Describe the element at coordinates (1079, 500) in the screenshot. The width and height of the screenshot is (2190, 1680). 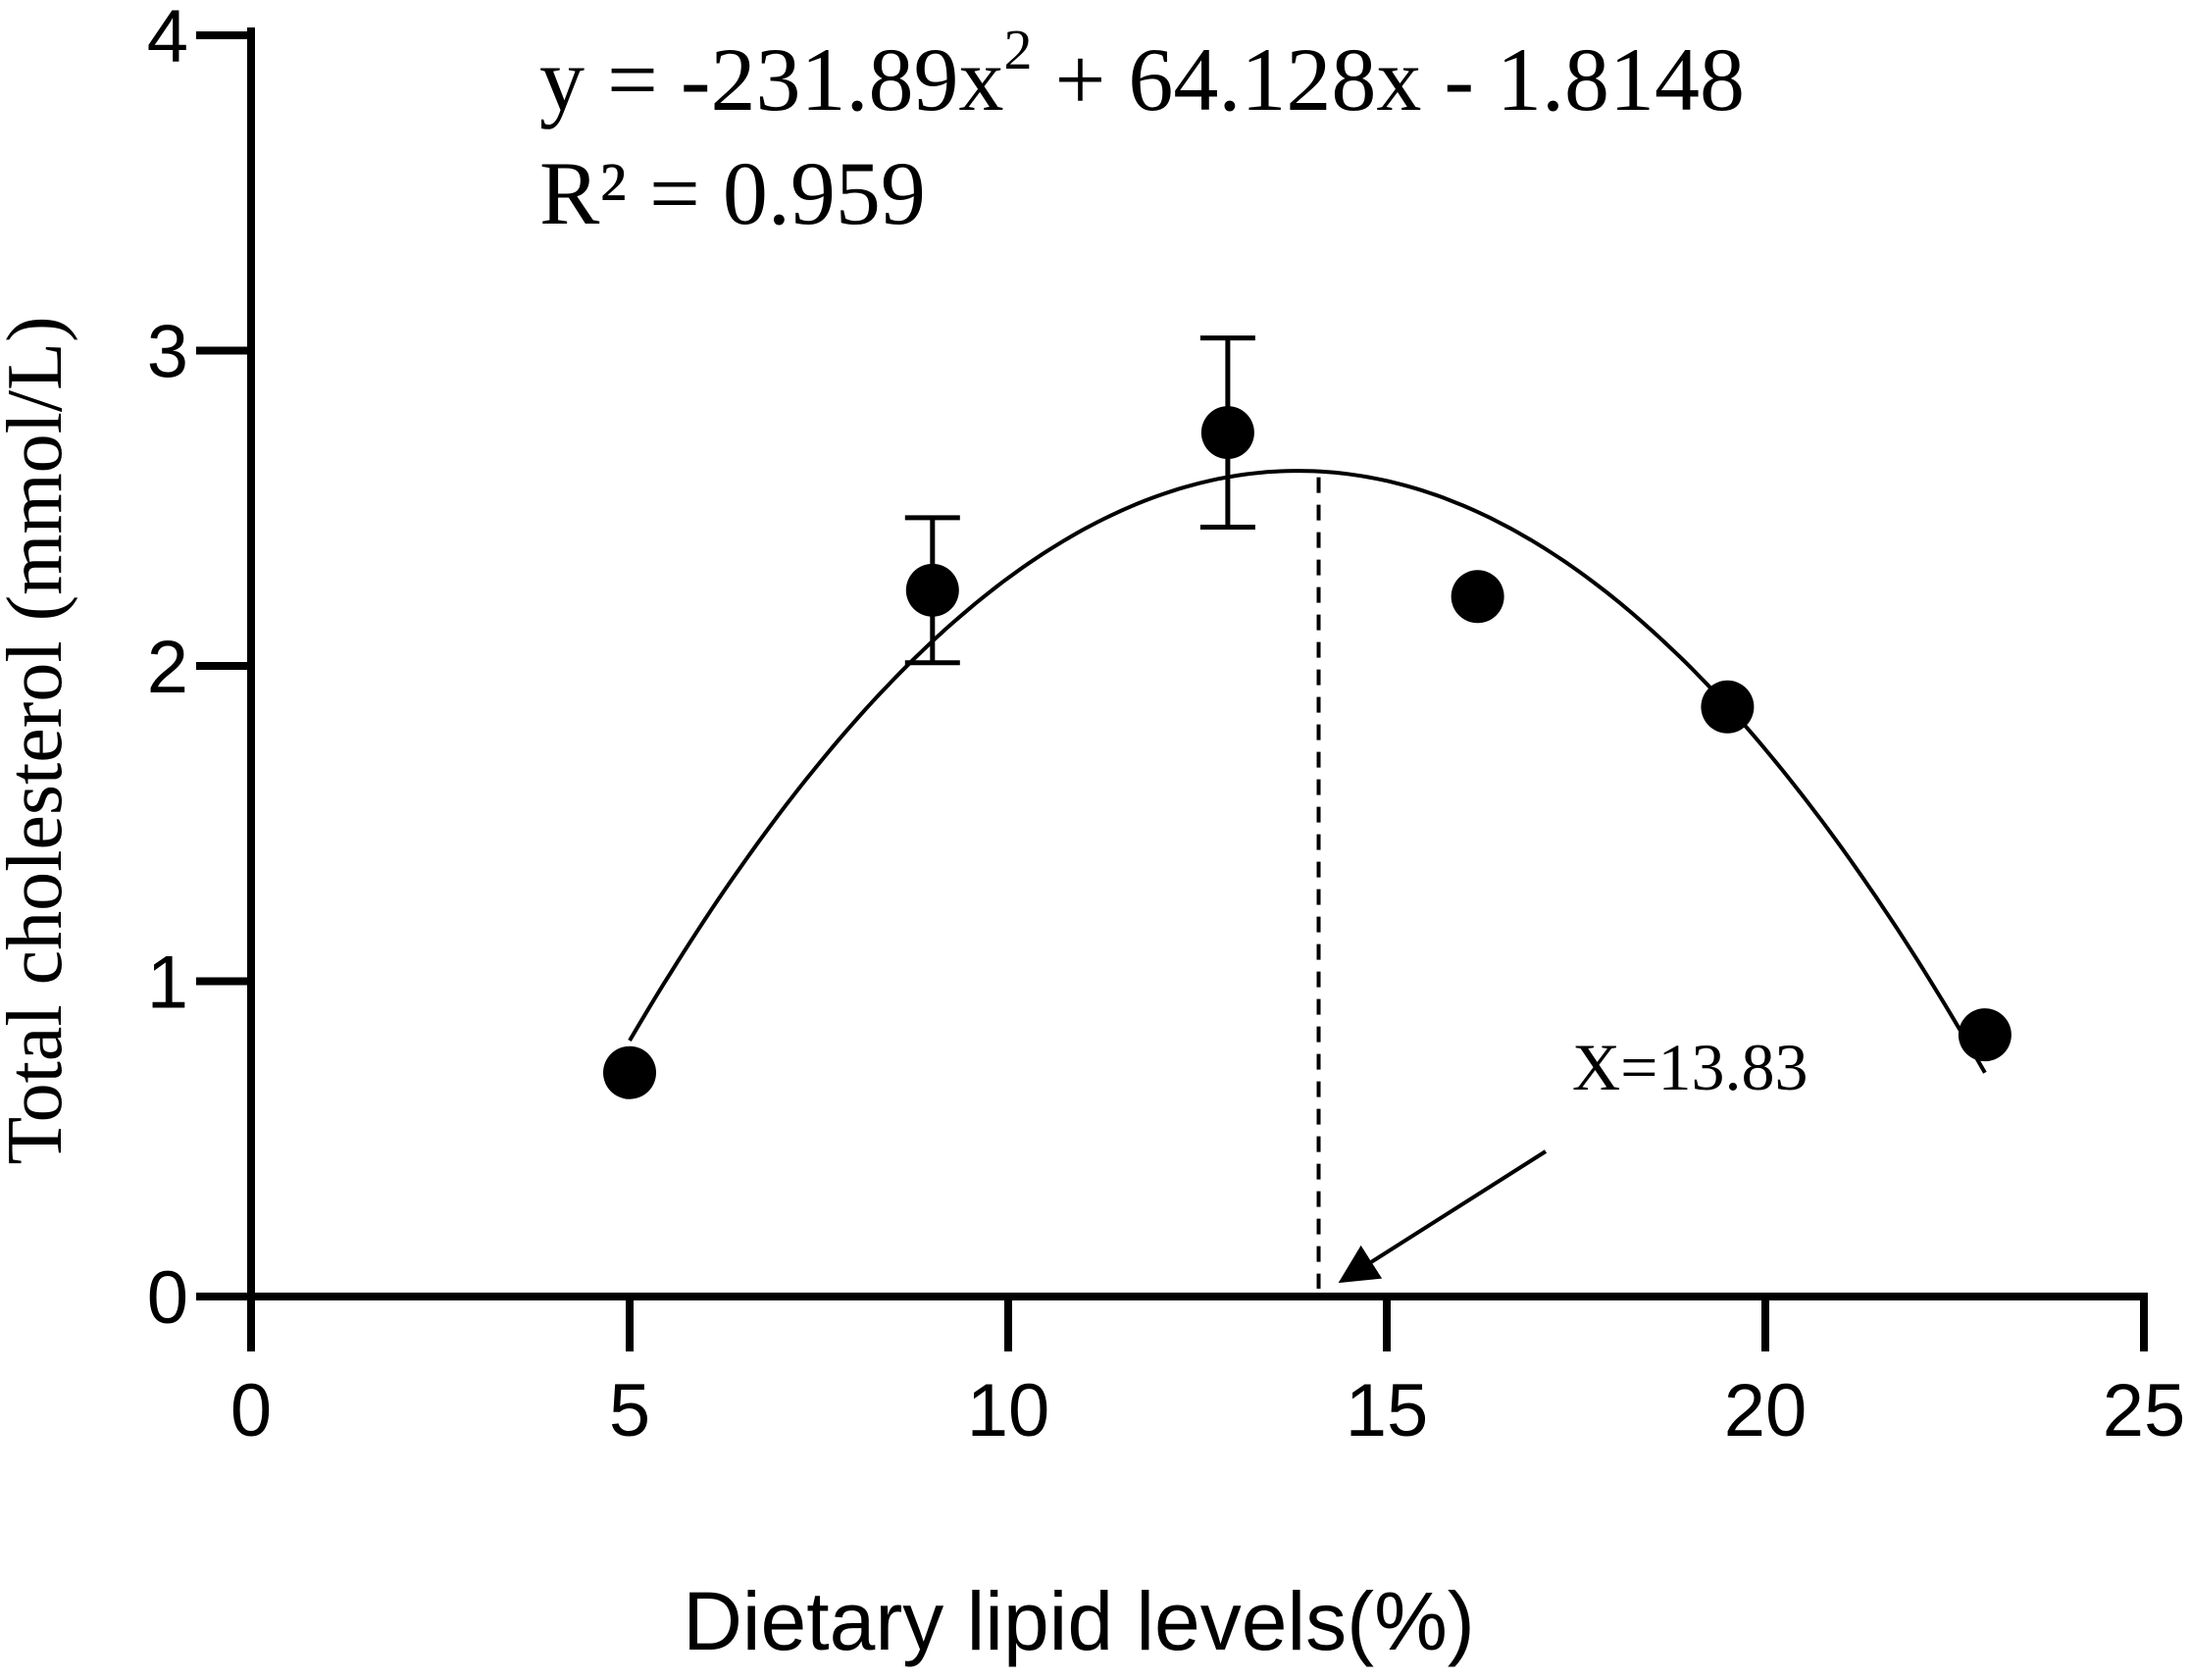
I see `error-bars` at that location.